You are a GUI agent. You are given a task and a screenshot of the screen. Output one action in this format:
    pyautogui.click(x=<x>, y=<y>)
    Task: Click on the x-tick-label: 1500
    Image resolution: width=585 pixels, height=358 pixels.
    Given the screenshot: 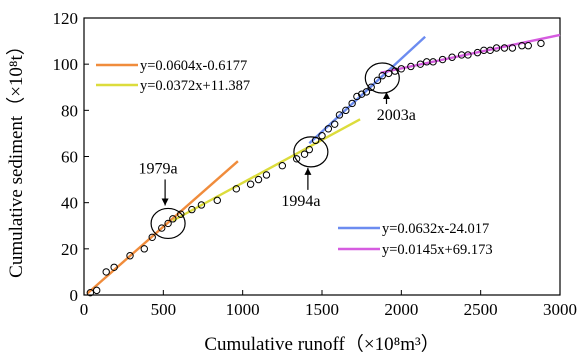 What is the action you would take?
    pyautogui.click(x=322, y=309)
    